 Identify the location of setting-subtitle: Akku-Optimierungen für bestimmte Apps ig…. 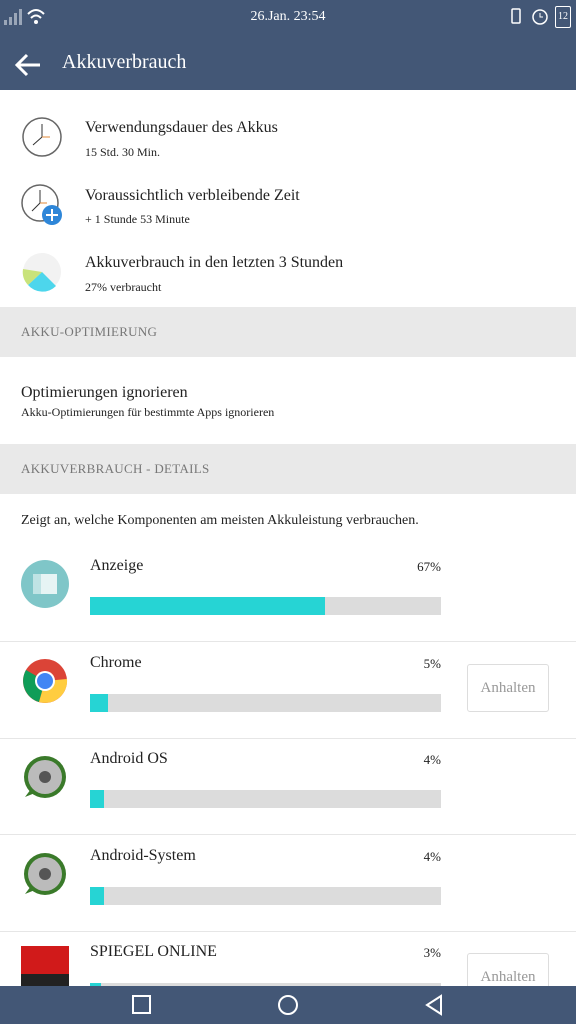
(148, 412).